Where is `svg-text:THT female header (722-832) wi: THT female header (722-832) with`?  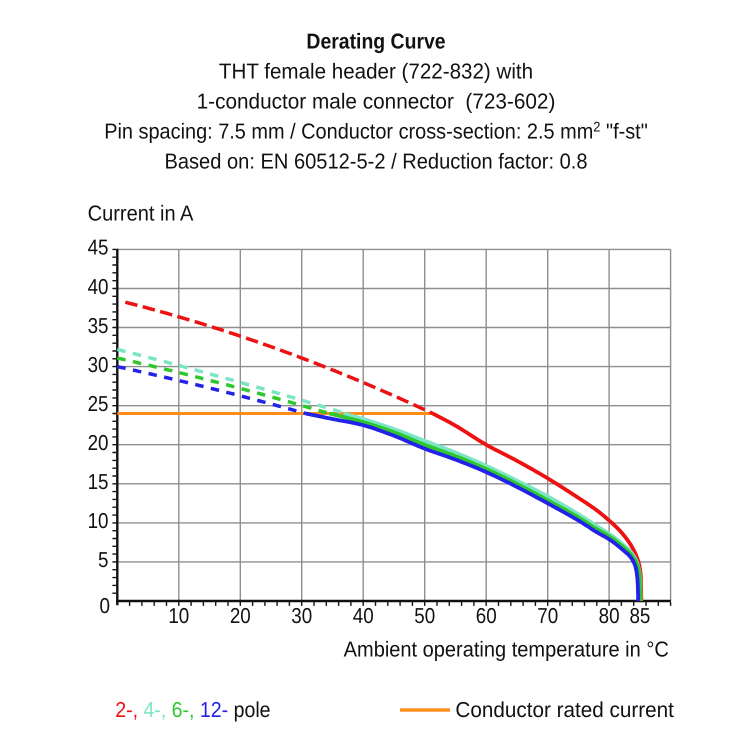
svg-text:THT female header (722-832) wi: THT female header (722-832) with is located at coordinates (376, 70).